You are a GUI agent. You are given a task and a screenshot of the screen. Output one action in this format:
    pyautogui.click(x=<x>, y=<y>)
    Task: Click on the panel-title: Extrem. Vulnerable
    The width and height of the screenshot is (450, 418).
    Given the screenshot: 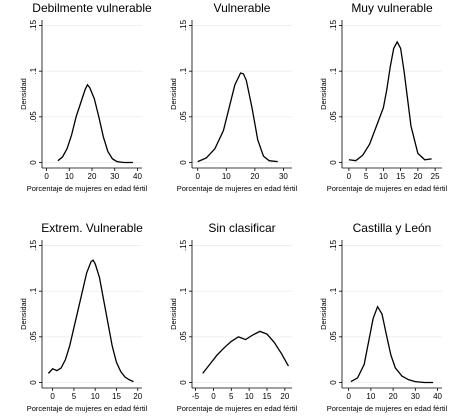 What is the action you would take?
    pyautogui.click(x=92, y=228)
    